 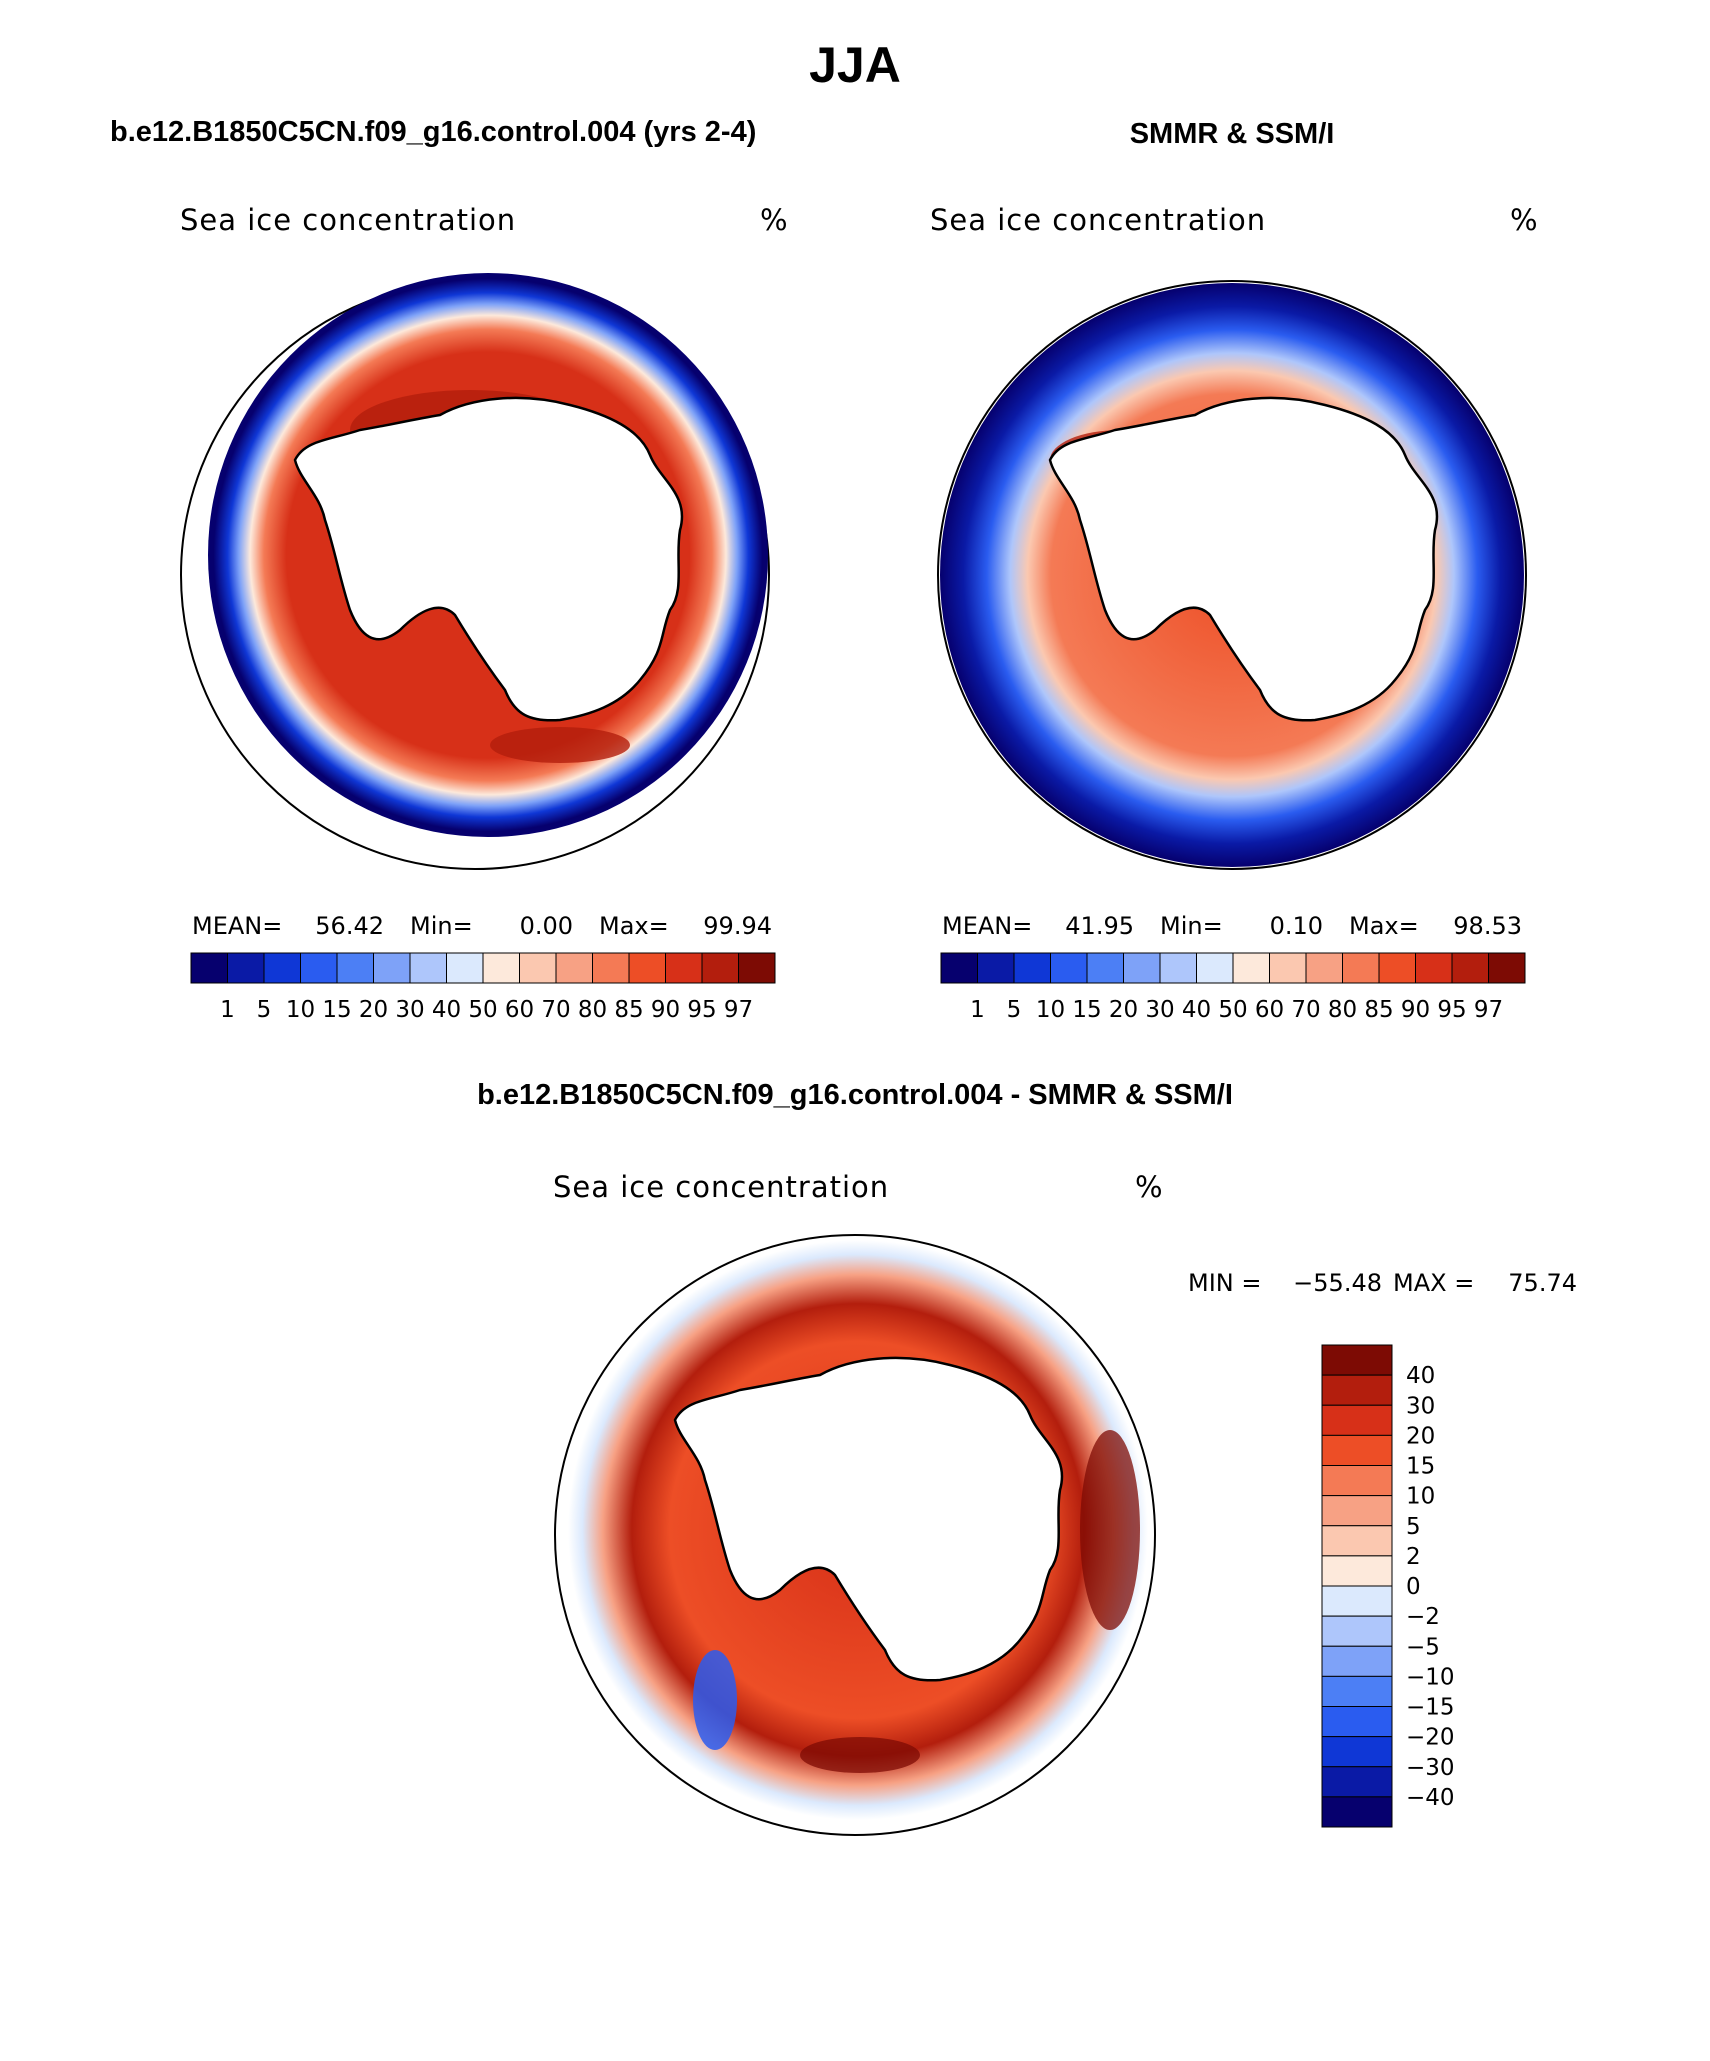 What do you see at coordinates (1123, 1010) in the screenshot?
I see `panel-2-colorbar-tick-label: 20` at bounding box center [1123, 1010].